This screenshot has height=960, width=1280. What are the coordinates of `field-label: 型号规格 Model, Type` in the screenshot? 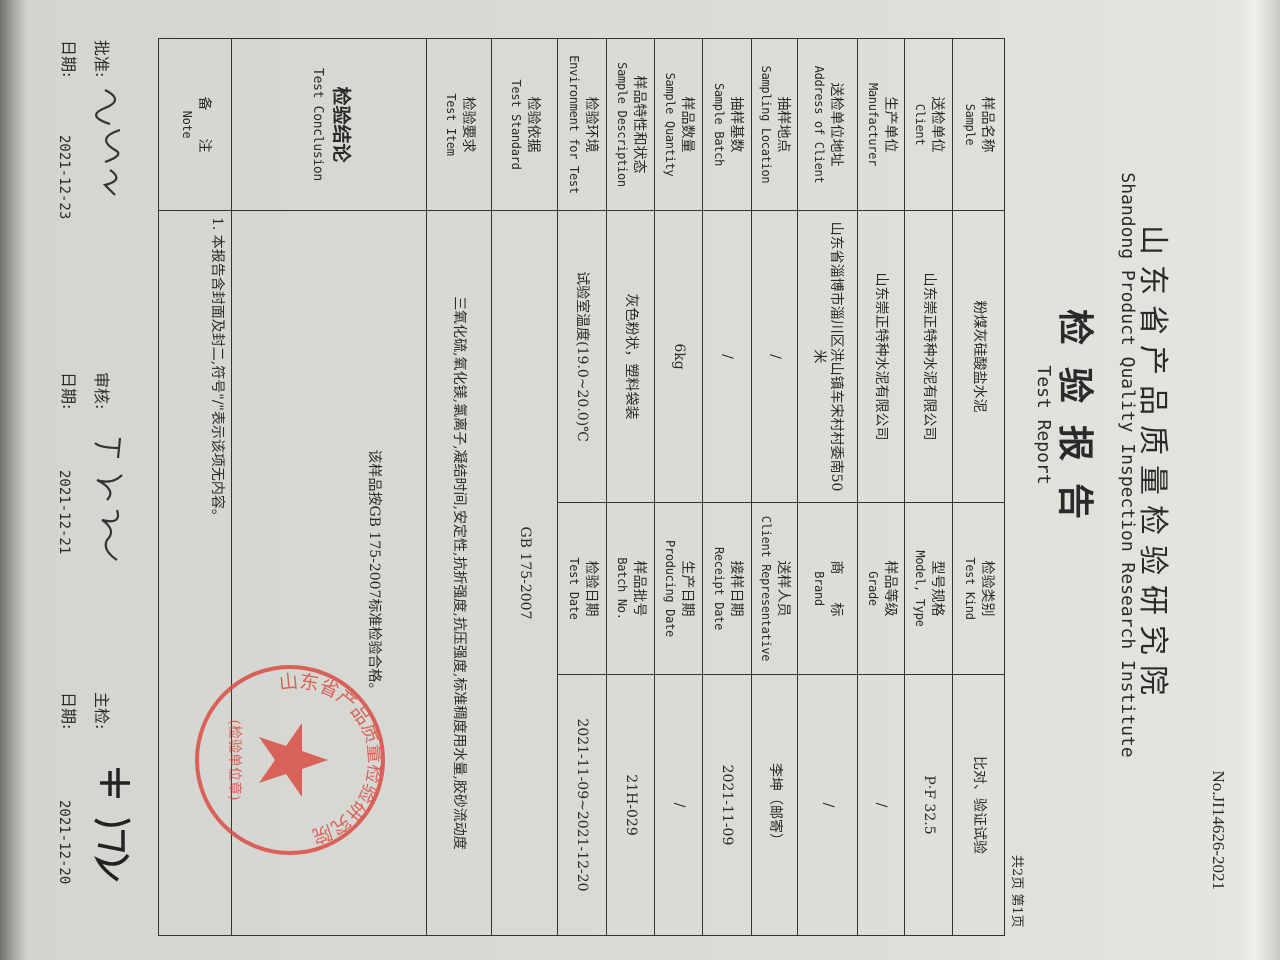 It's located at (928, 588).